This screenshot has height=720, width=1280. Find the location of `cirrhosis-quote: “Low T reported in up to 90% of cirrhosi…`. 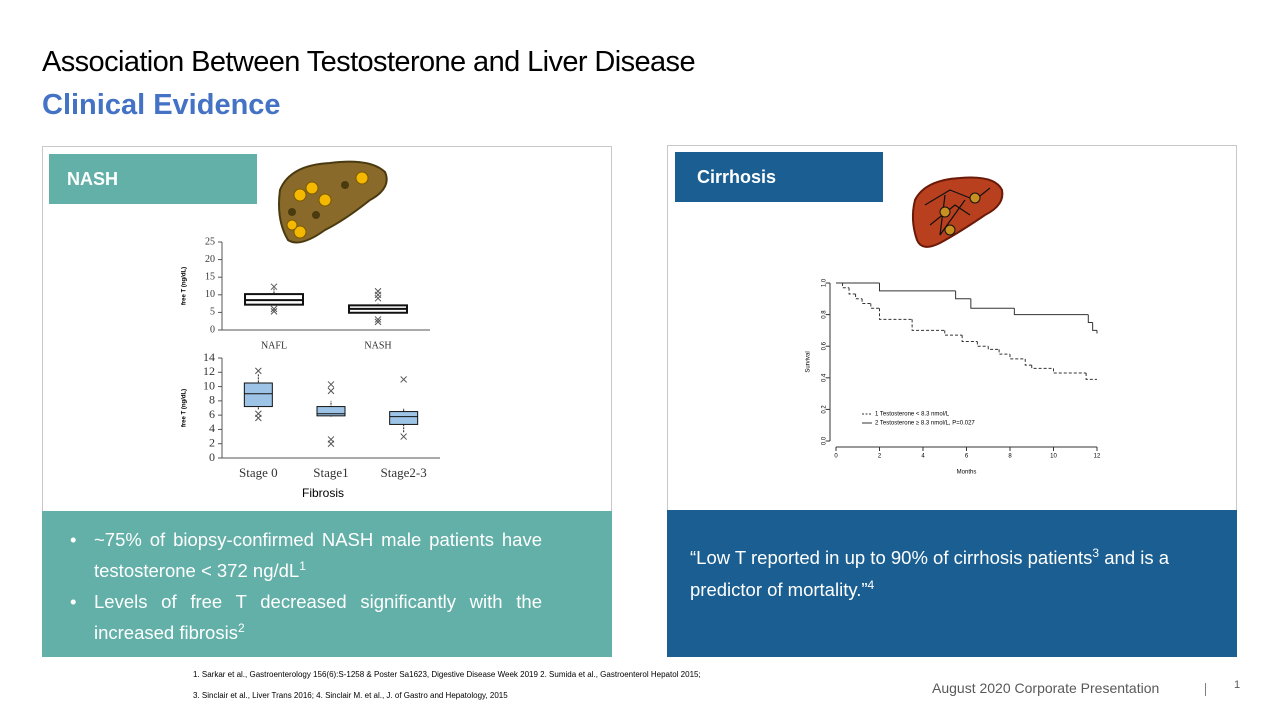

cirrhosis-quote: “Low T reported in up to 90% of cirrhosi… is located at coordinates (955, 574).